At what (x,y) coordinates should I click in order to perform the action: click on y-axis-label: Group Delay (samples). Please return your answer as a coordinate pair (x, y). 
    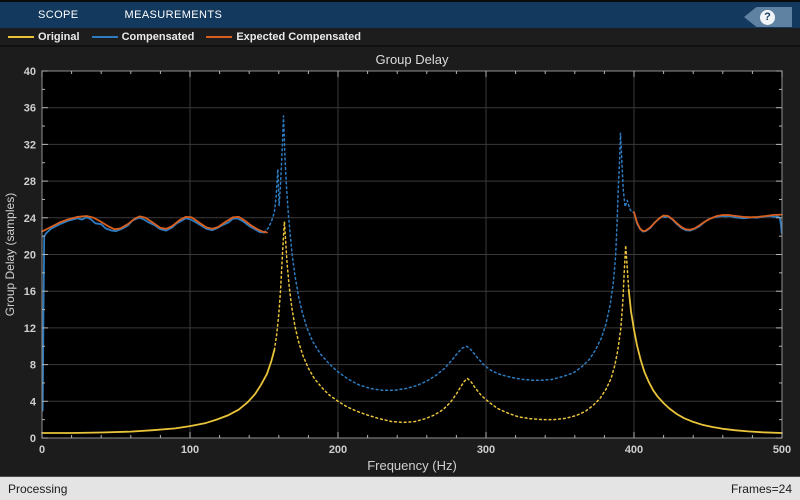
    Looking at the image, I should click on (10, 254).